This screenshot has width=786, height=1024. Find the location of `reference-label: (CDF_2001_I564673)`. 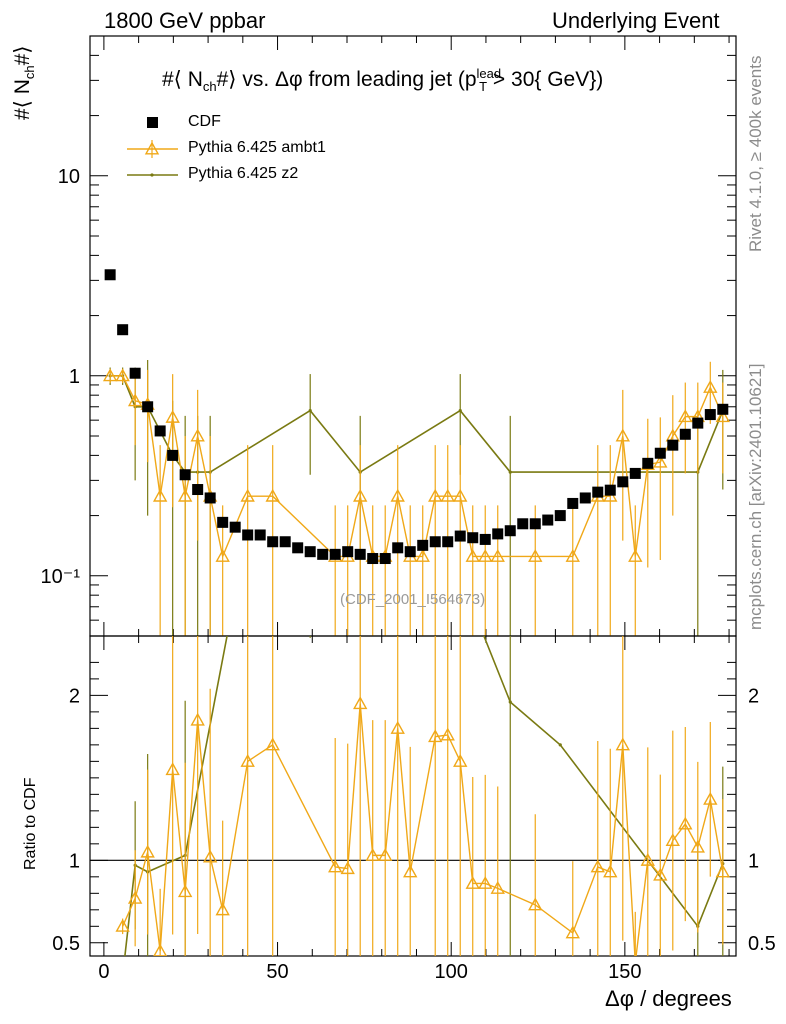

reference-label: (CDF_2001_I564673) is located at coordinates (413, 599).